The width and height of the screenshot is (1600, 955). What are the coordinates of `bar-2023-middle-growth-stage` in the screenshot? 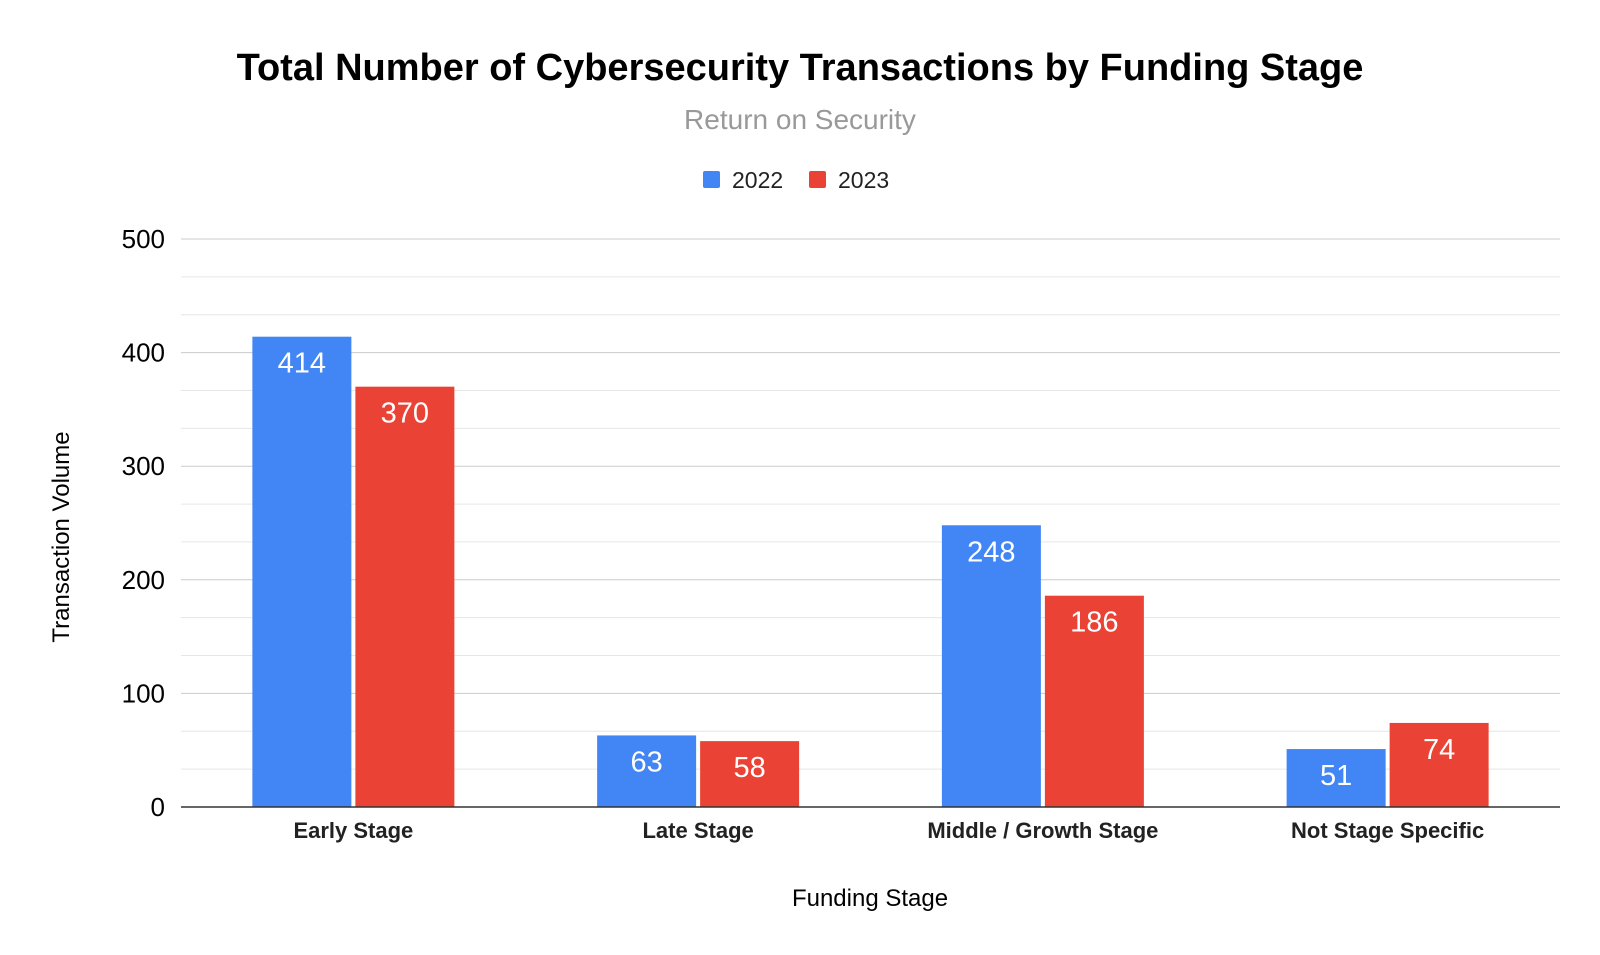 It's located at (1094, 701).